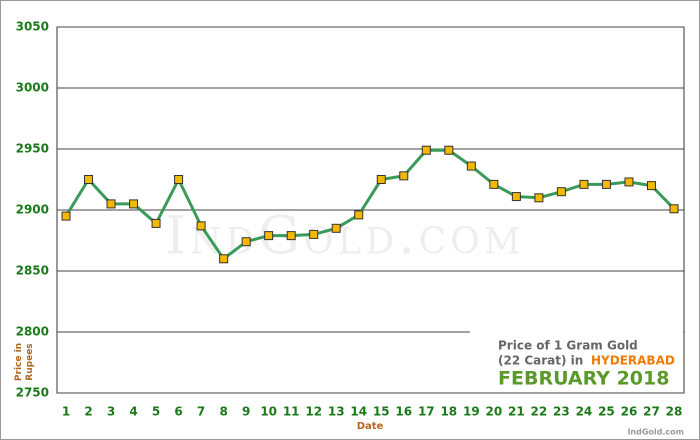 The image size is (700, 440). Describe the element at coordinates (494, 412) in the screenshot. I see `x-tick-label: 20` at that location.